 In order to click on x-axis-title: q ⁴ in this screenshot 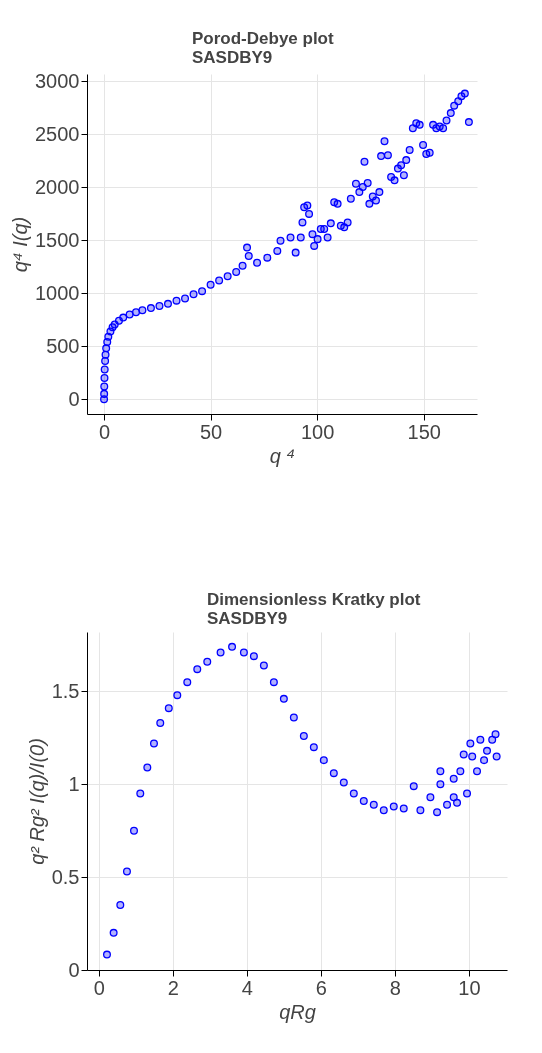, I will do `click(282, 455)`.